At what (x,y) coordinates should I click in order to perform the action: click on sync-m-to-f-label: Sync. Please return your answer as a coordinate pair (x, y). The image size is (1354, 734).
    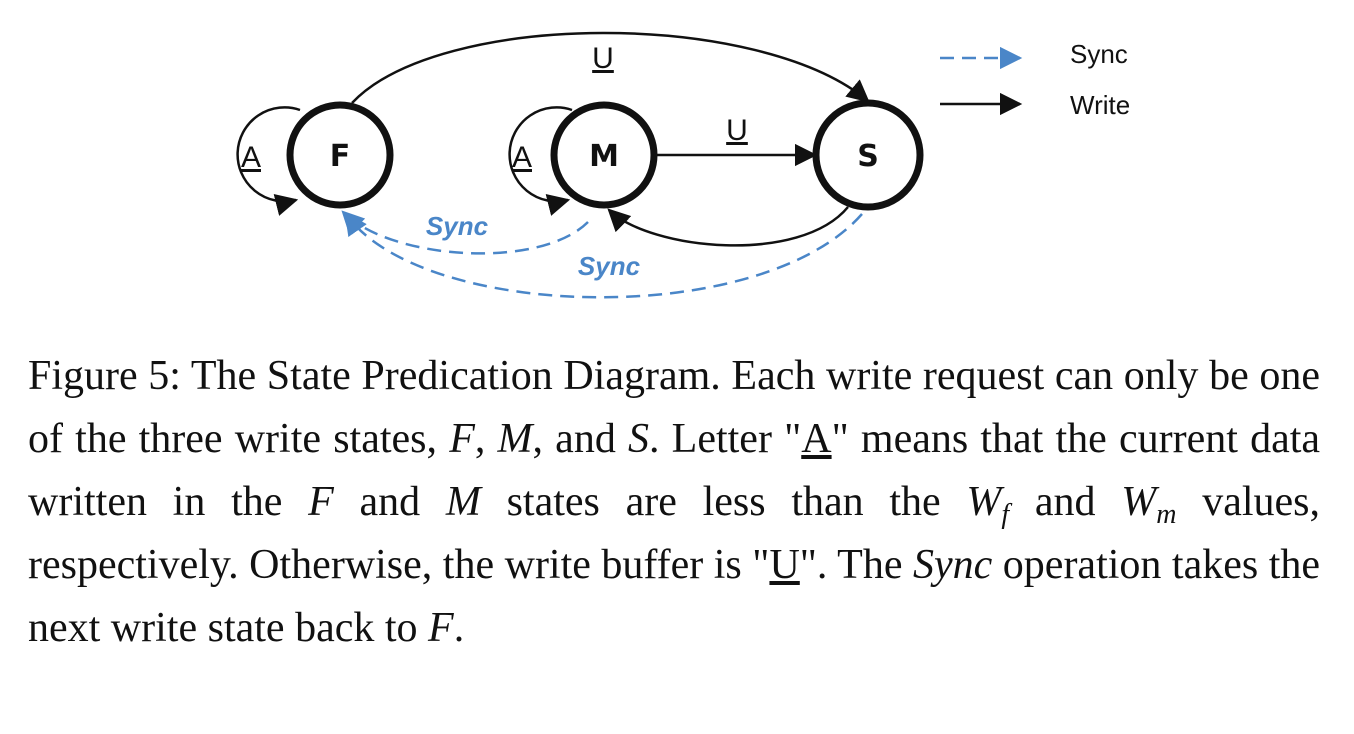
    Looking at the image, I should click on (457, 226).